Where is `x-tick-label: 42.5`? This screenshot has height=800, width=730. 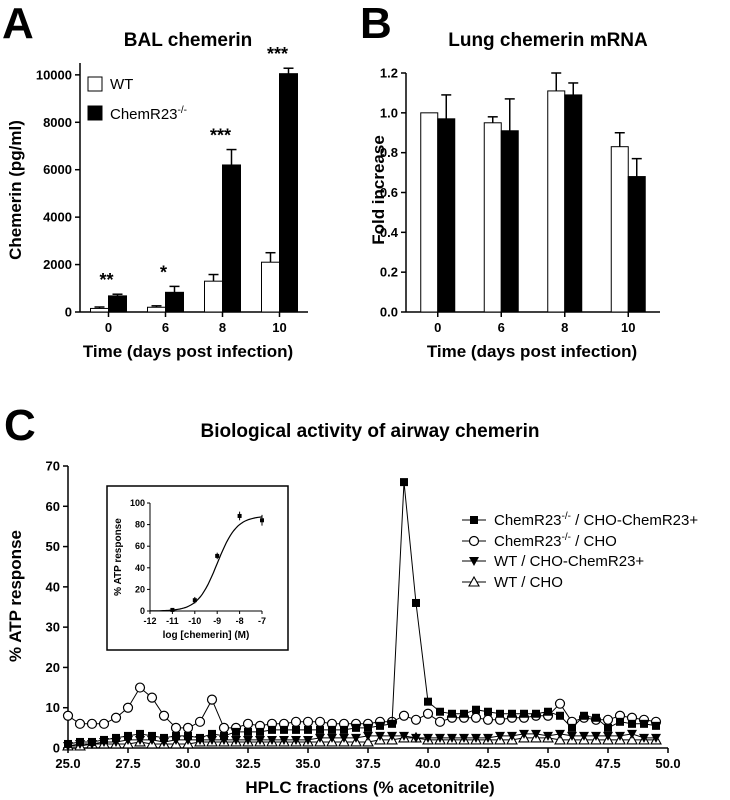
x-tick-label: 42.5 is located at coordinates (487, 763).